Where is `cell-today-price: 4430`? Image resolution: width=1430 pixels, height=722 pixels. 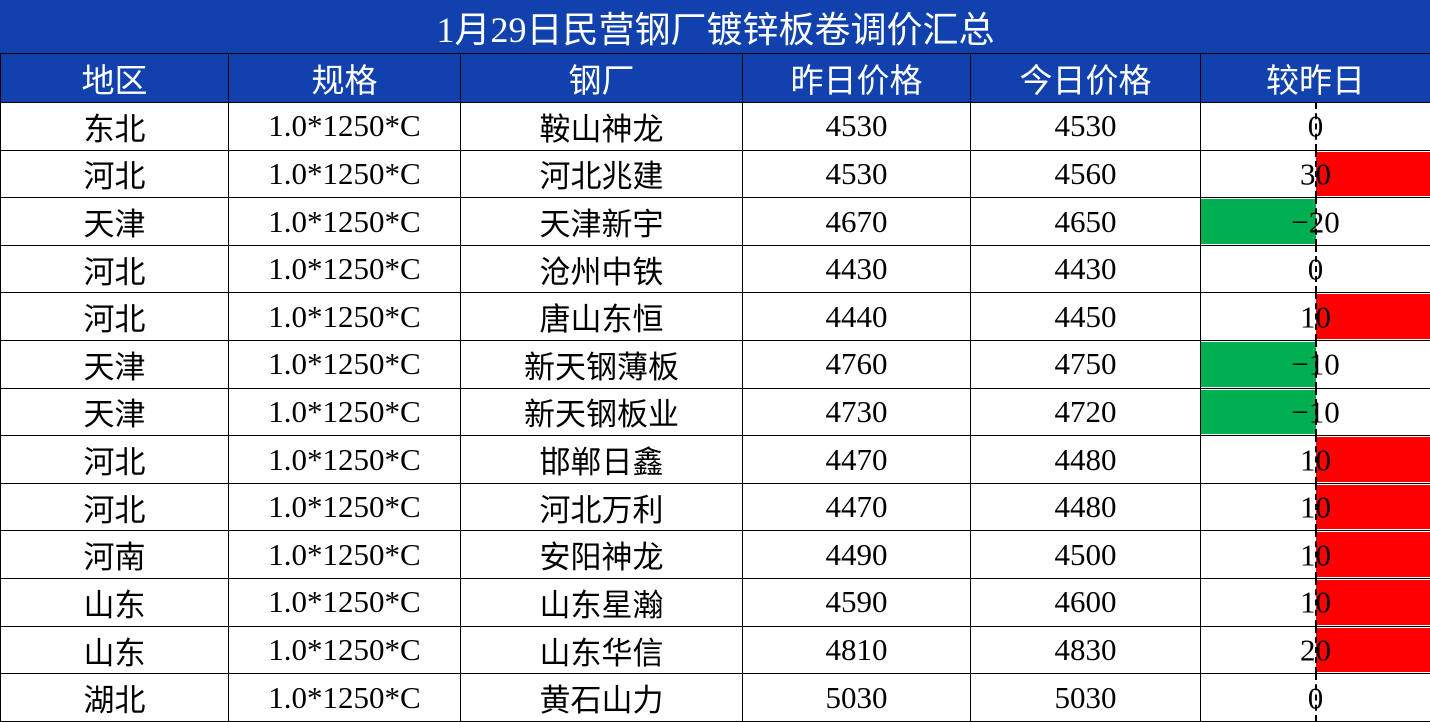 cell-today-price: 4430 is located at coordinates (1085, 269).